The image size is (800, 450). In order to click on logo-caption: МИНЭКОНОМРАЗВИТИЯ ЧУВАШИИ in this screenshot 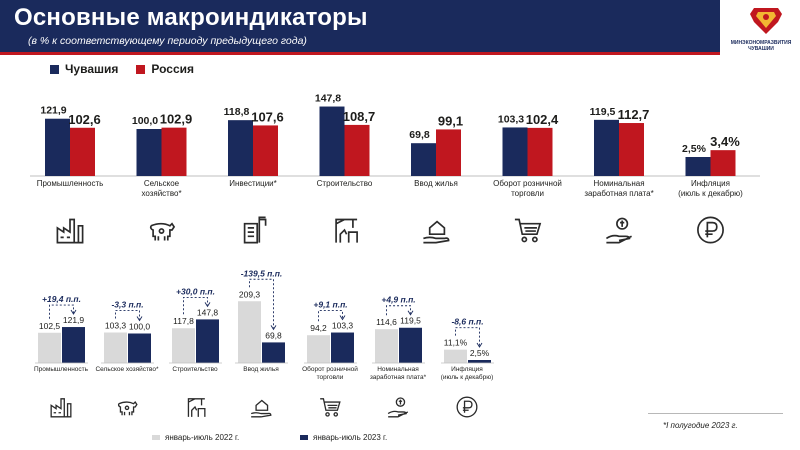, I will do `click(761, 46)`.